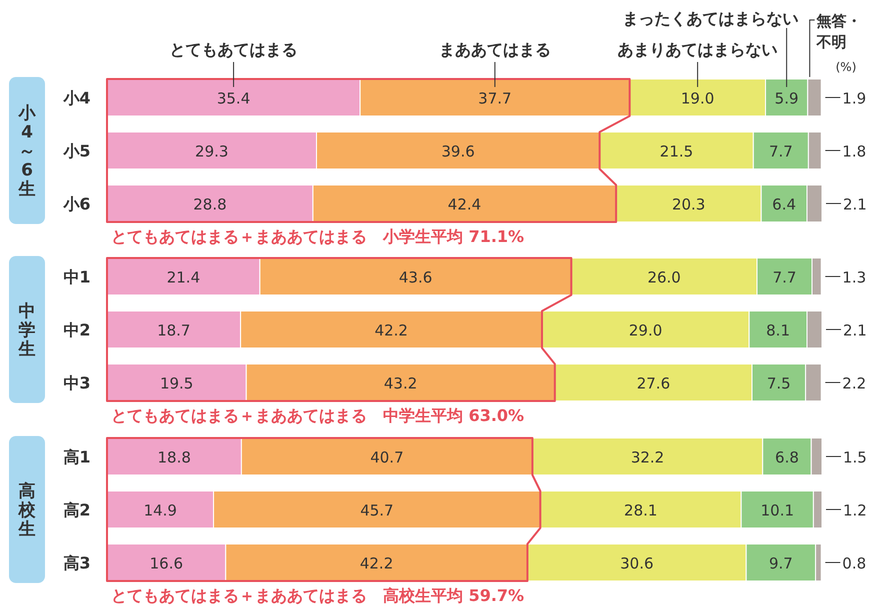 The image size is (870, 613). I want to click on text: まったくあてはまらない, so click(710, 18).